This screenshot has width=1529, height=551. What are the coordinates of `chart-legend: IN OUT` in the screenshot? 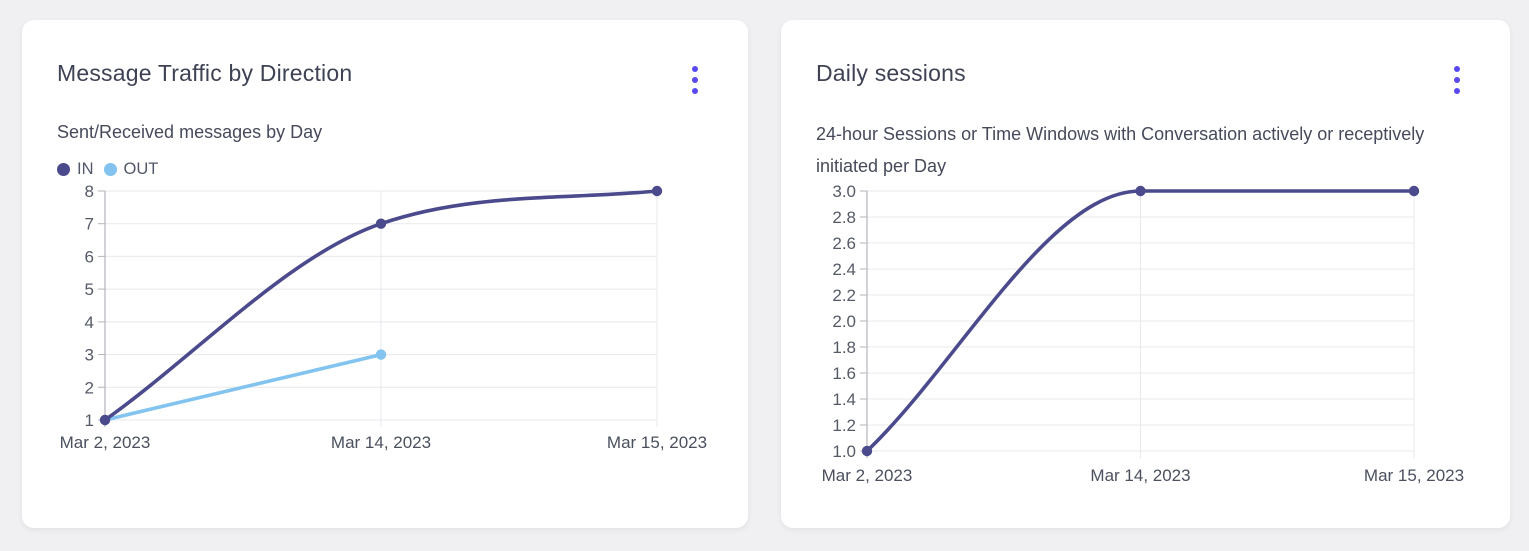 It's located at (107, 169).